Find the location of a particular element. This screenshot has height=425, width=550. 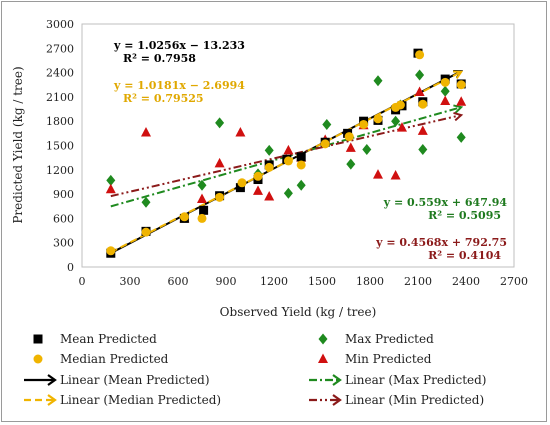

x-tick-label: 1800 is located at coordinates (370, 281).